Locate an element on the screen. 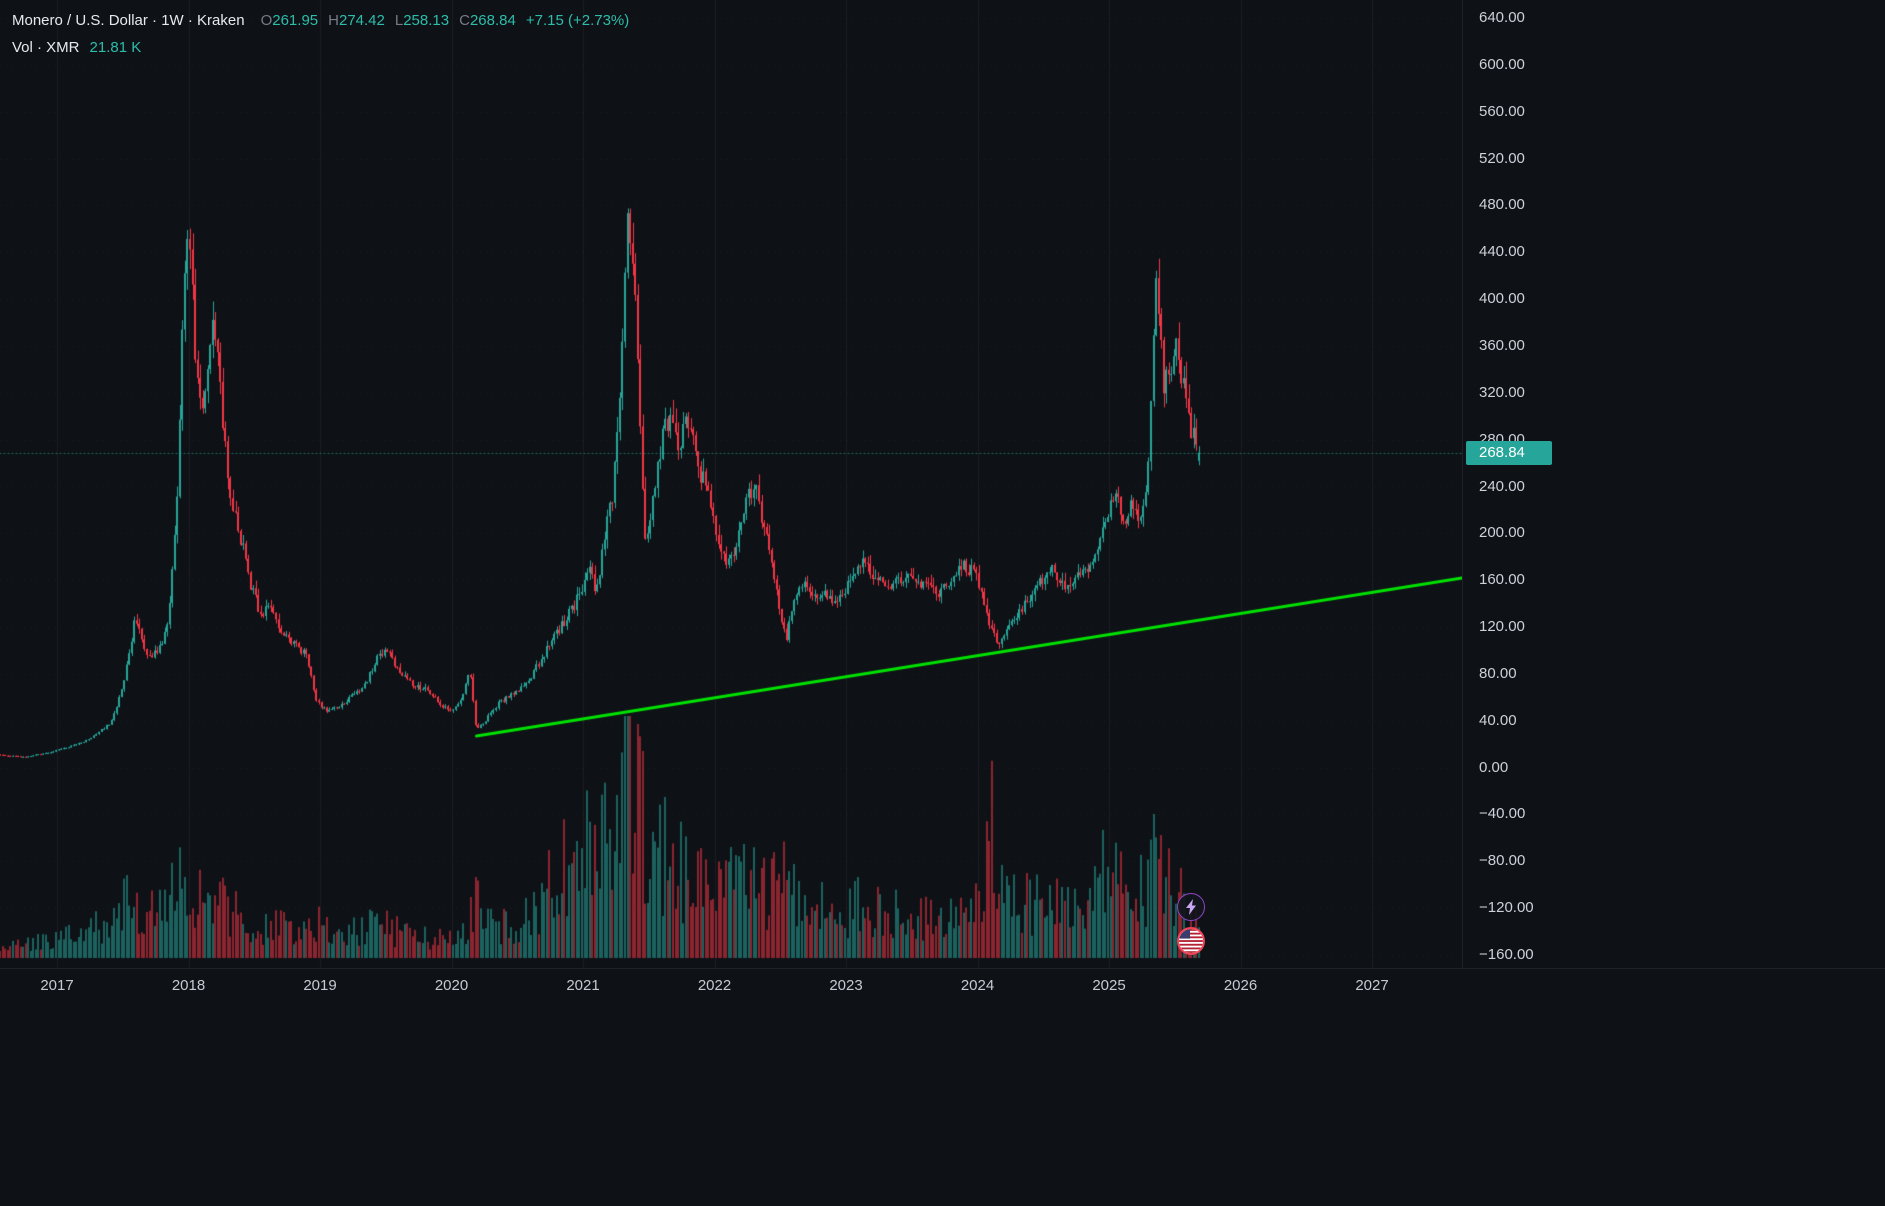  last-price-chip-value: 268.84 is located at coordinates (1502, 452).